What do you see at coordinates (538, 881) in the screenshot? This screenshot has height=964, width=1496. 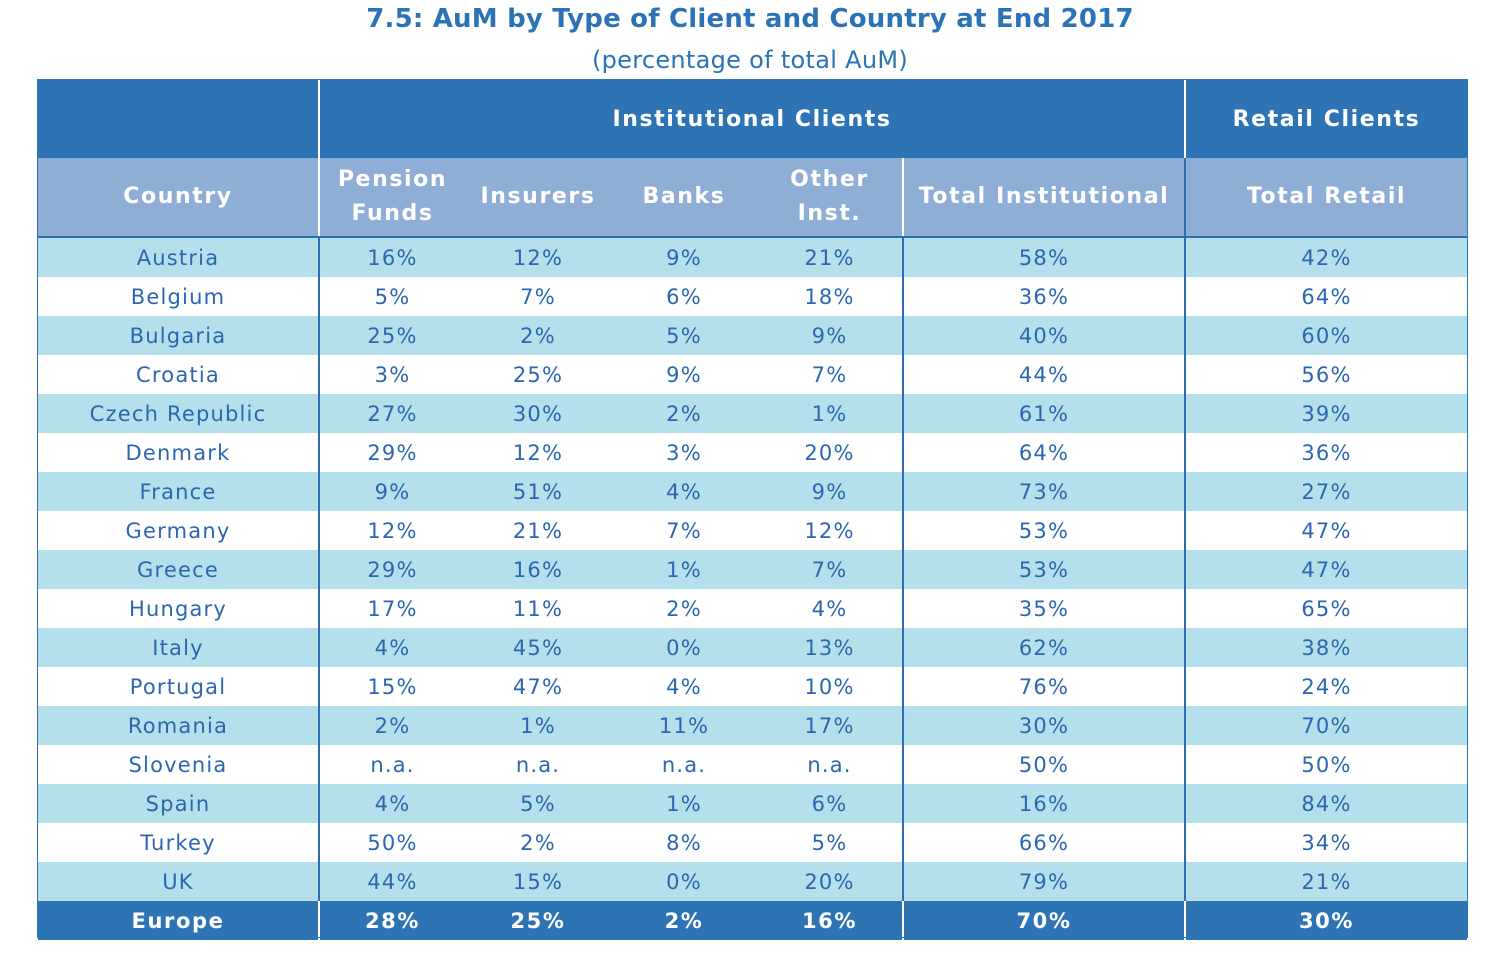 I see `cell-insurers: 15%` at bounding box center [538, 881].